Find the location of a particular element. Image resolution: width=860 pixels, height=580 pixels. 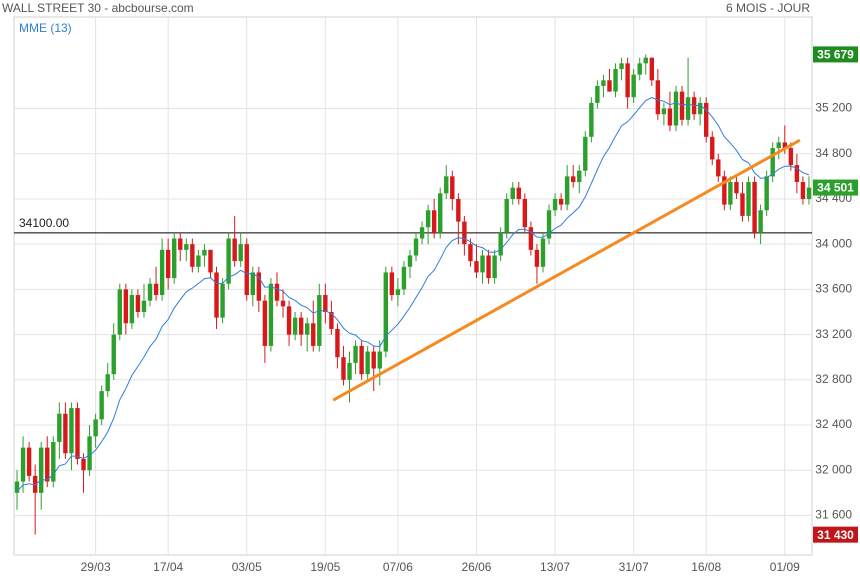

x-tick-label: 29/03 is located at coordinates (96, 567).